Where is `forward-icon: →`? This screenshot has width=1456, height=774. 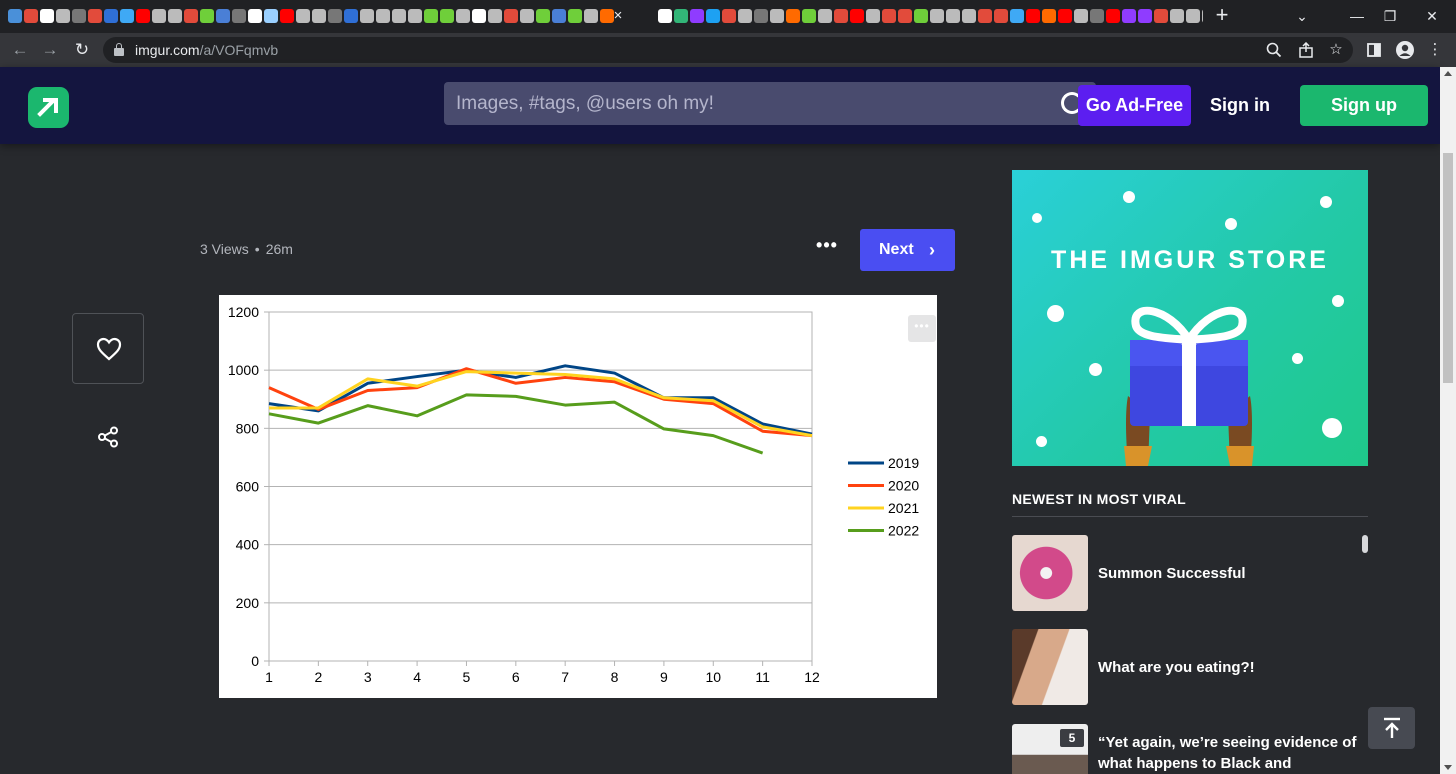 forward-icon: → is located at coordinates (50, 49).